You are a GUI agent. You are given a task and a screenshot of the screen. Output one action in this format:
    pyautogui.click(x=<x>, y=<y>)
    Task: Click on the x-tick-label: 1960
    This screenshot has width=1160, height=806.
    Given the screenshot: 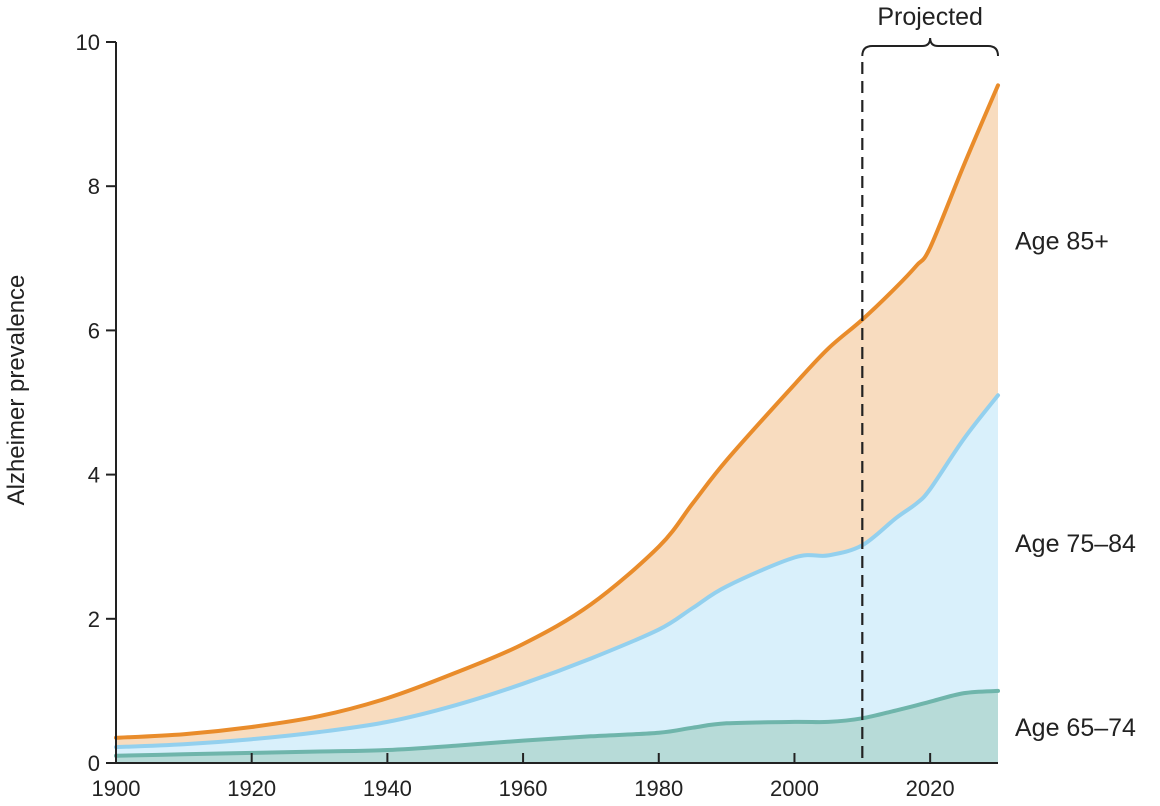 What is the action you would take?
    pyautogui.click(x=523, y=788)
    